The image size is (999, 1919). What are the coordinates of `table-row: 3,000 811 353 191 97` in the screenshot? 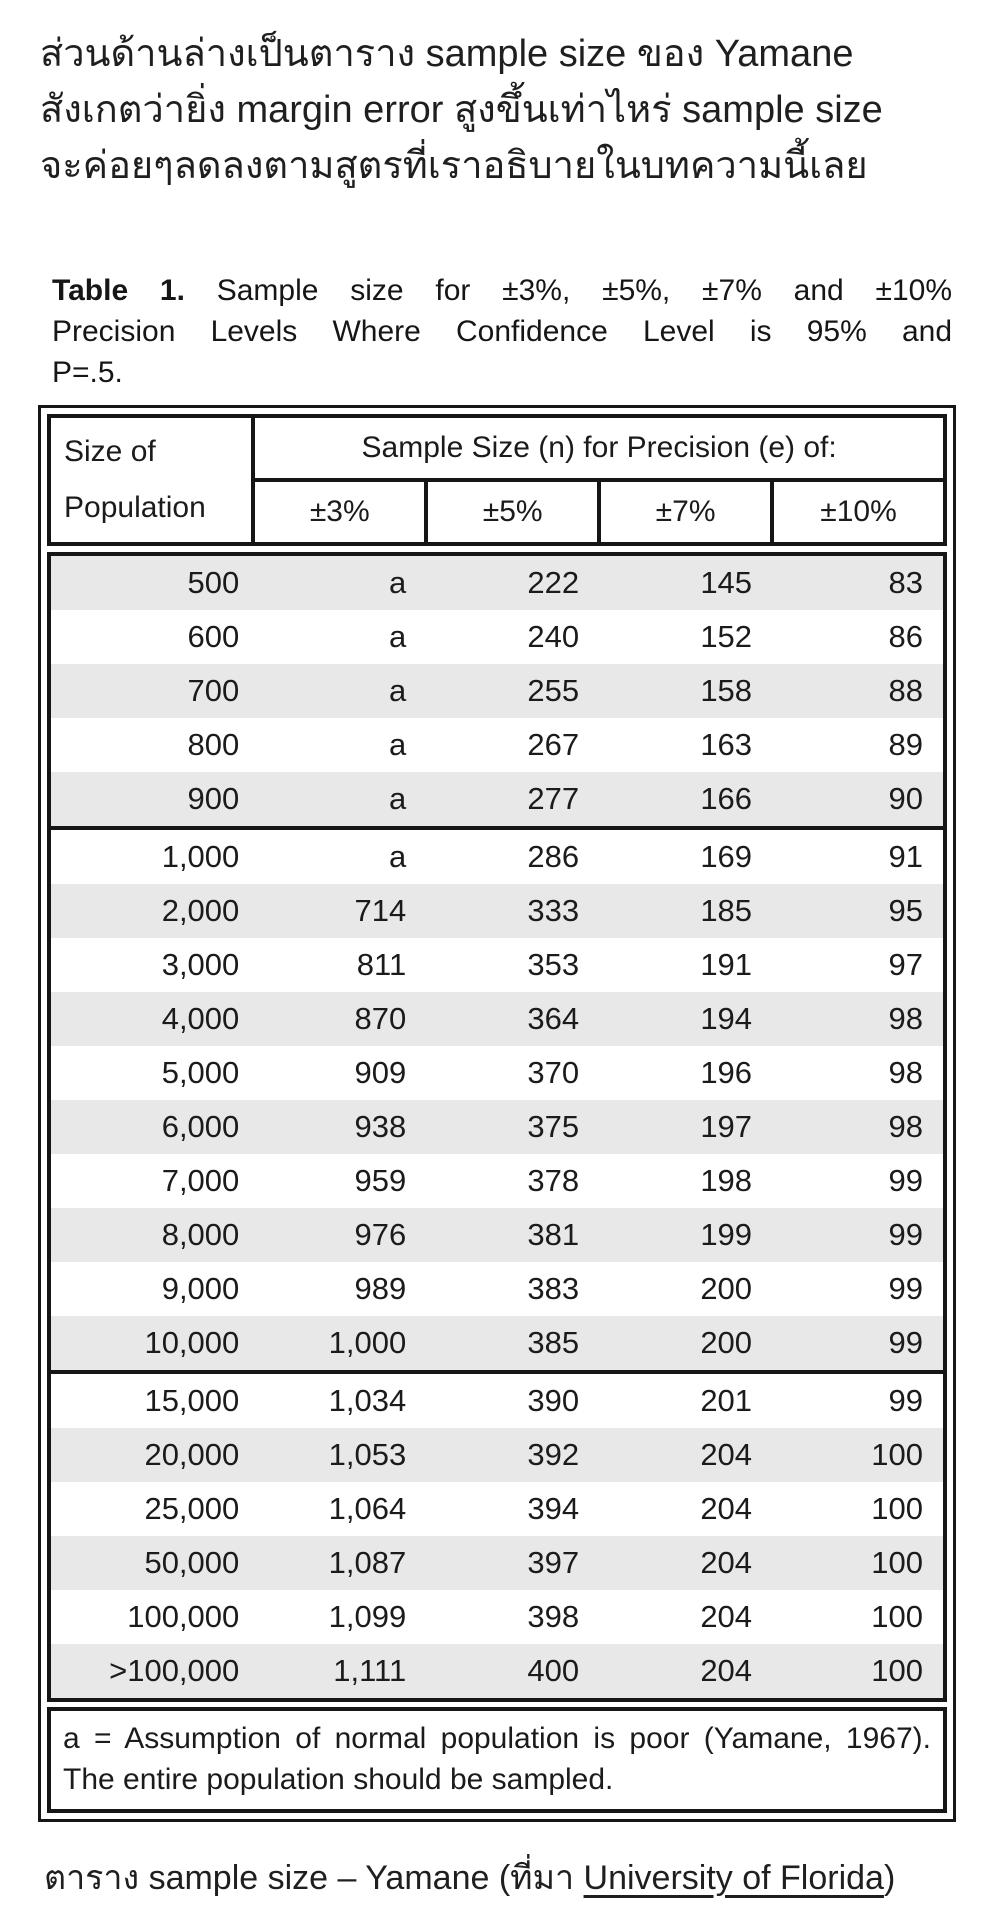 It's located at (497, 965).